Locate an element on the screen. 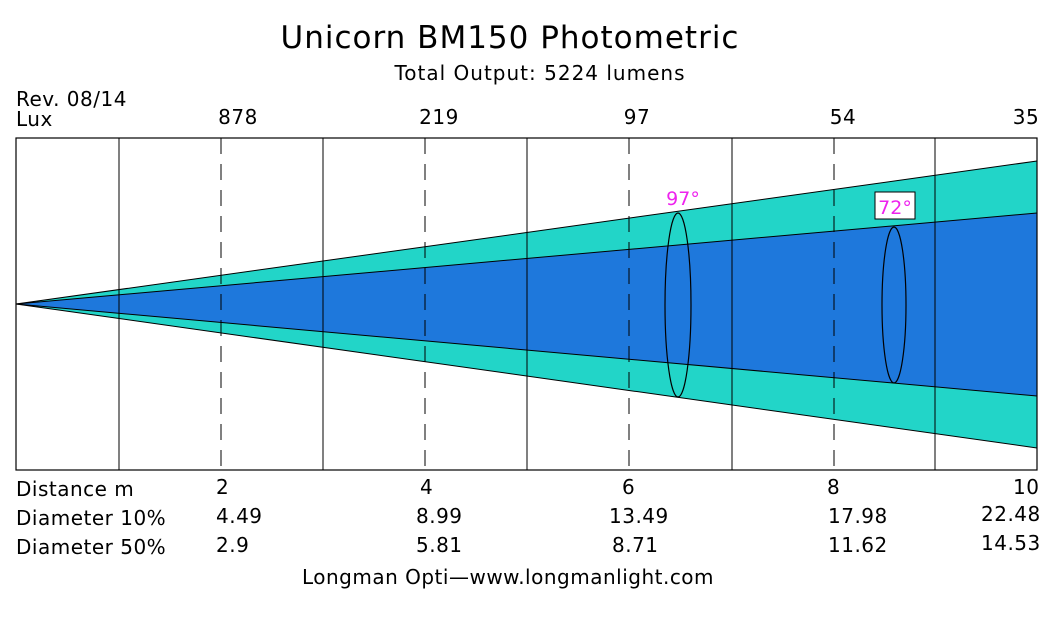  distance-6m: 6 is located at coordinates (628, 487).